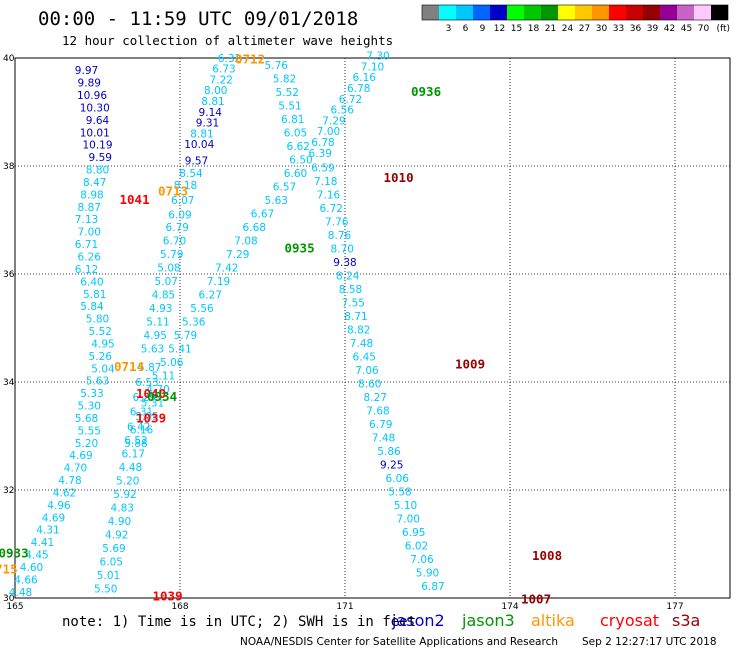 The height and width of the screenshot is (650, 740). What do you see at coordinates (135, 199) in the screenshot?
I see `pass-time-label: 1041` at bounding box center [135, 199].